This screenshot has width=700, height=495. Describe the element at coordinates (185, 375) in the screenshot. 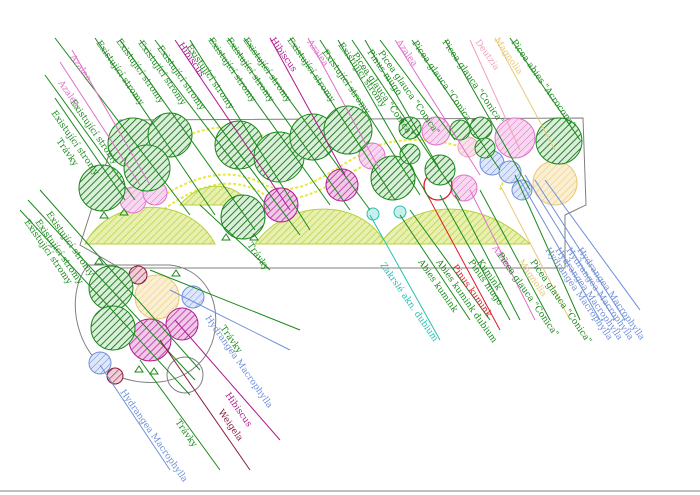

I see `lower-shrub-outline` at that location.